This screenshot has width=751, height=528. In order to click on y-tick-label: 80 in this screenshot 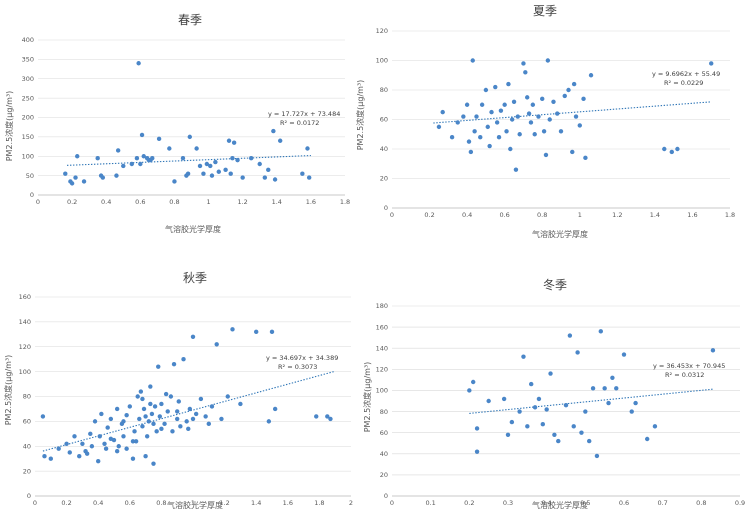, I will do `click(27, 397)`.